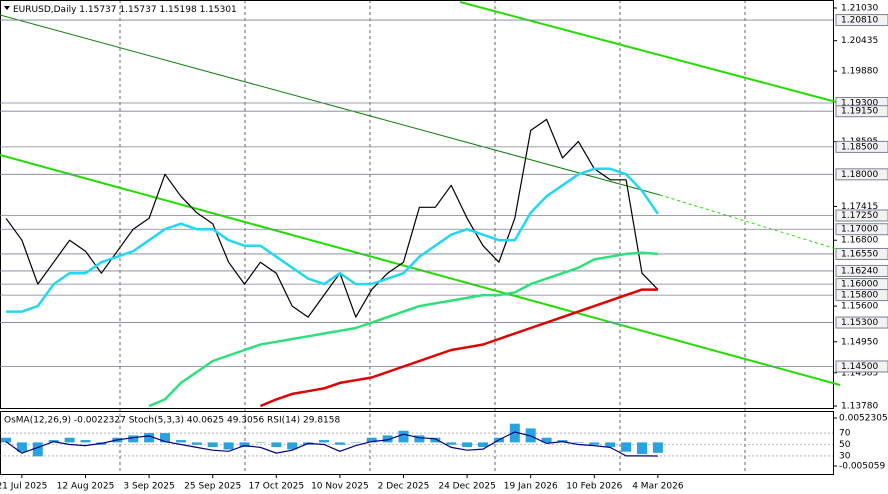 The image size is (888, 494). I want to click on x-tick-label: 2 Dec 2025, so click(404, 487).